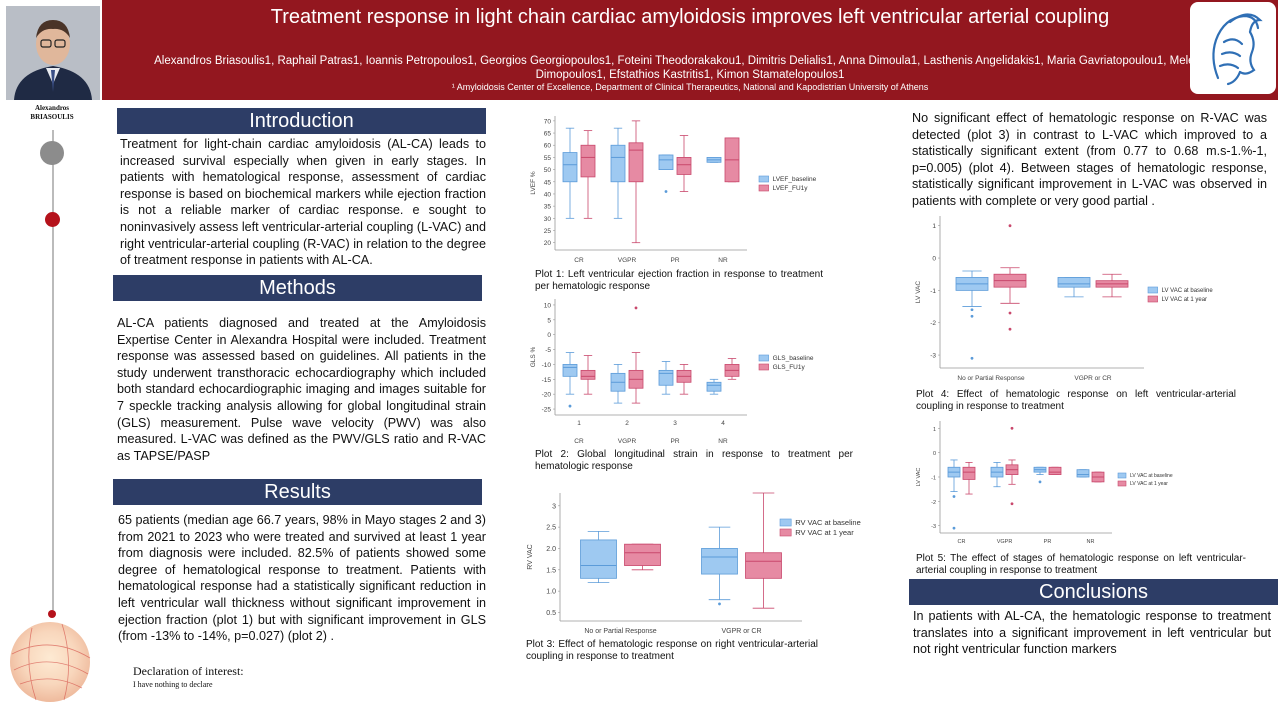 This screenshot has width=1280, height=720. What do you see at coordinates (548, 121) in the screenshot?
I see `y-tick-label: 70` at bounding box center [548, 121].